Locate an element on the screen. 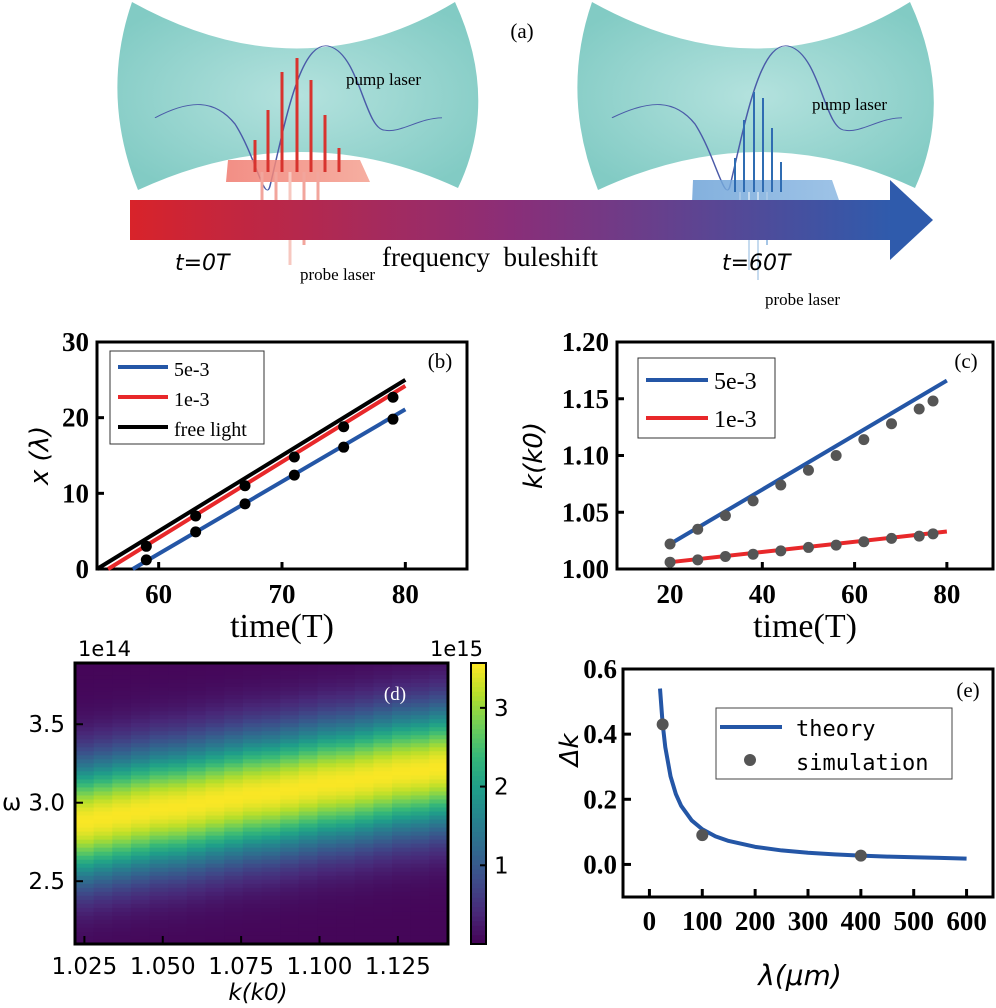 This screenshot has height=1008, width=996. legend-swatch-simulation is located at coordinates (750, 760).